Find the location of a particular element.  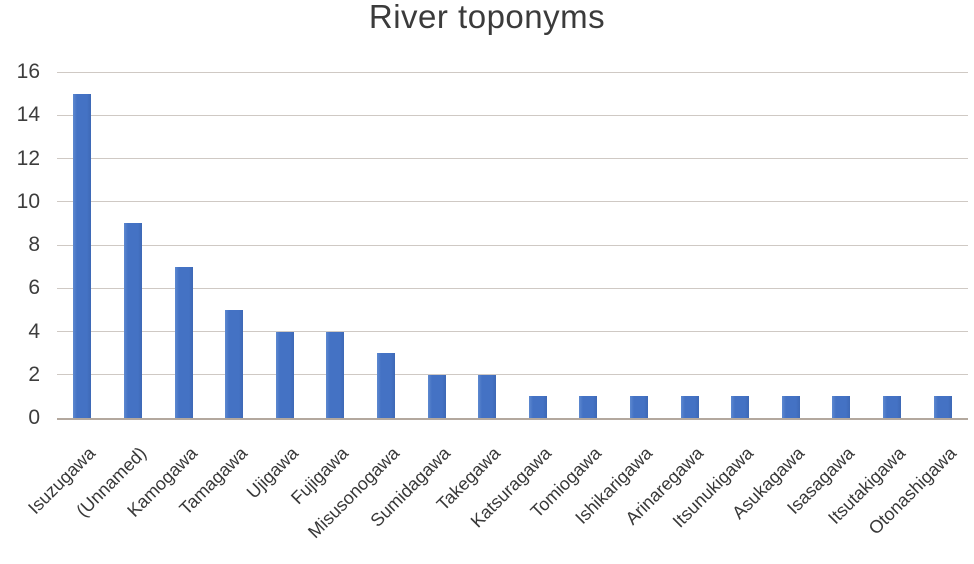

chart-title: River toponyms is located at coordinates (487, 17).